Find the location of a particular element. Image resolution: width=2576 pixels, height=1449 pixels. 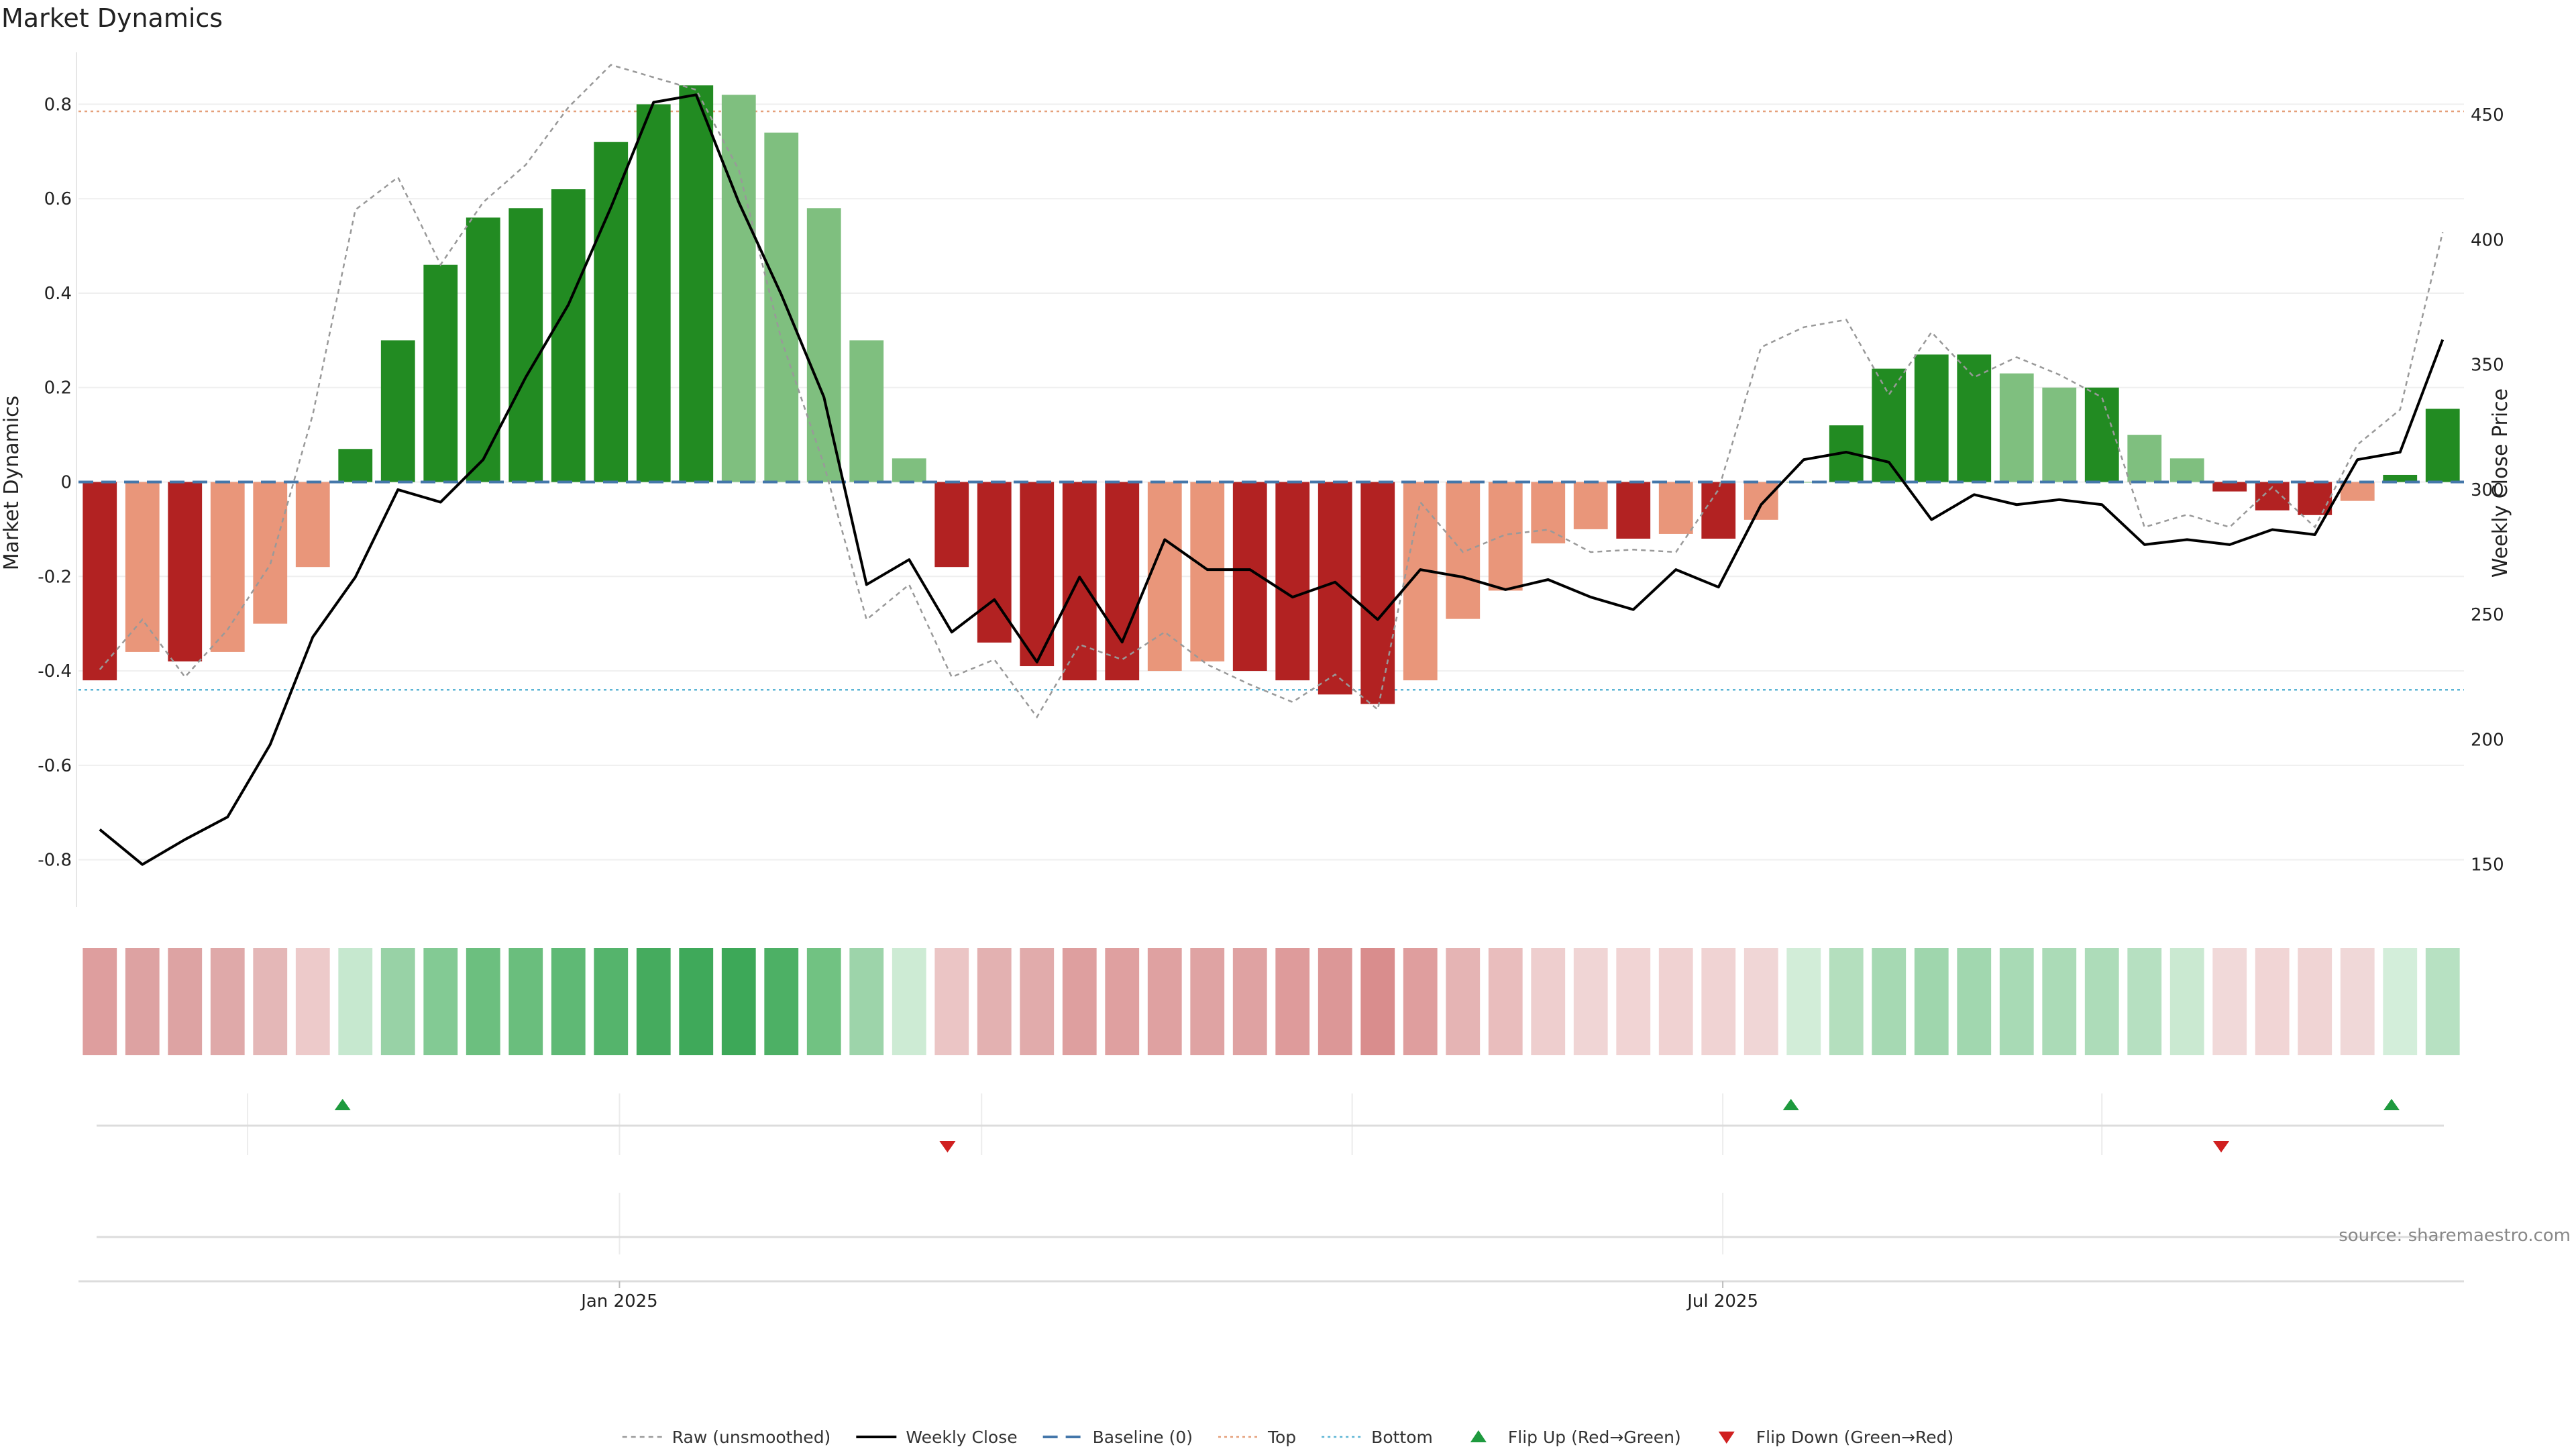

legend-label: Raw (unsmoothed) is located at coordinates (751, 1437).